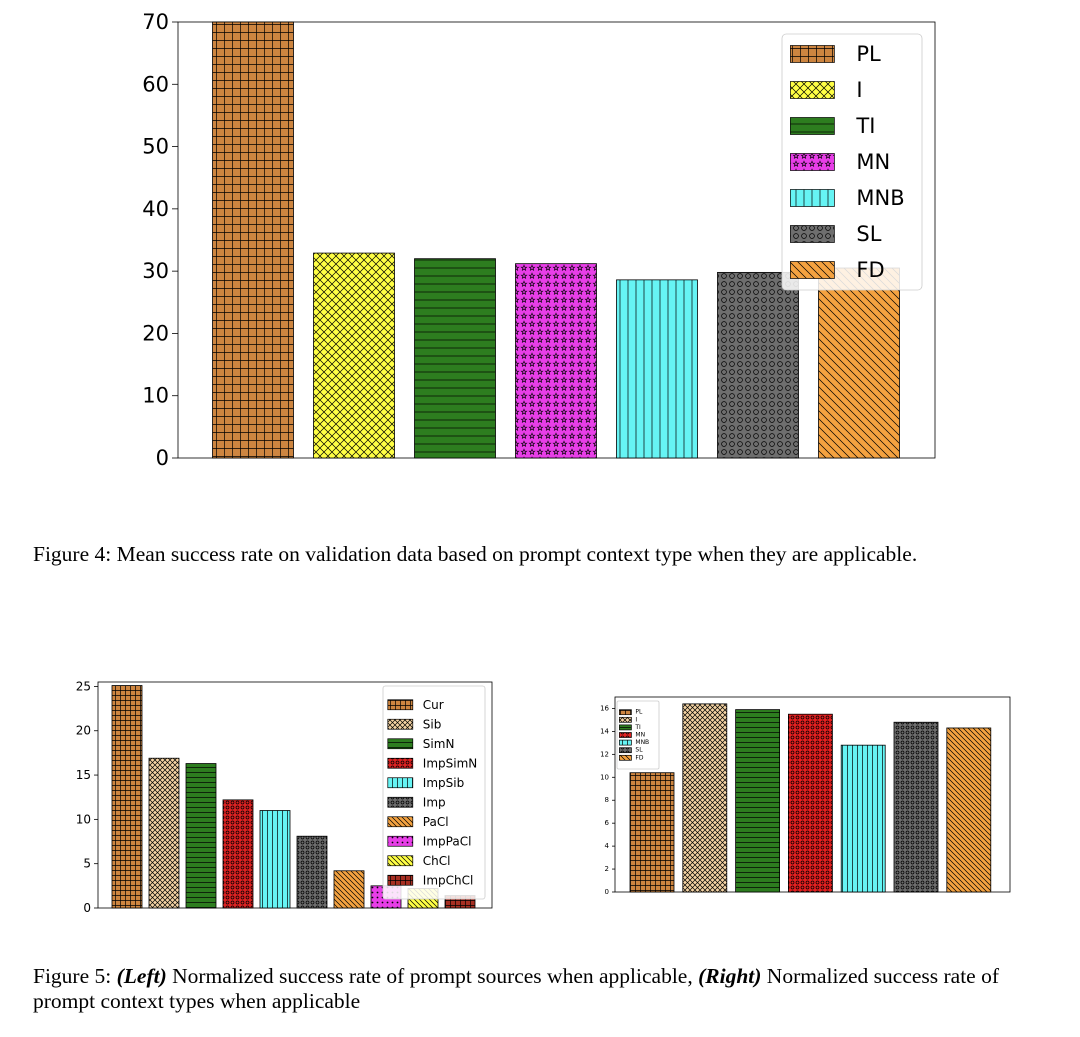 Image resolution: width=1080 pixels, height=1037 pixels. I want to click on legend-swatch-chcl, so click(400, 861).